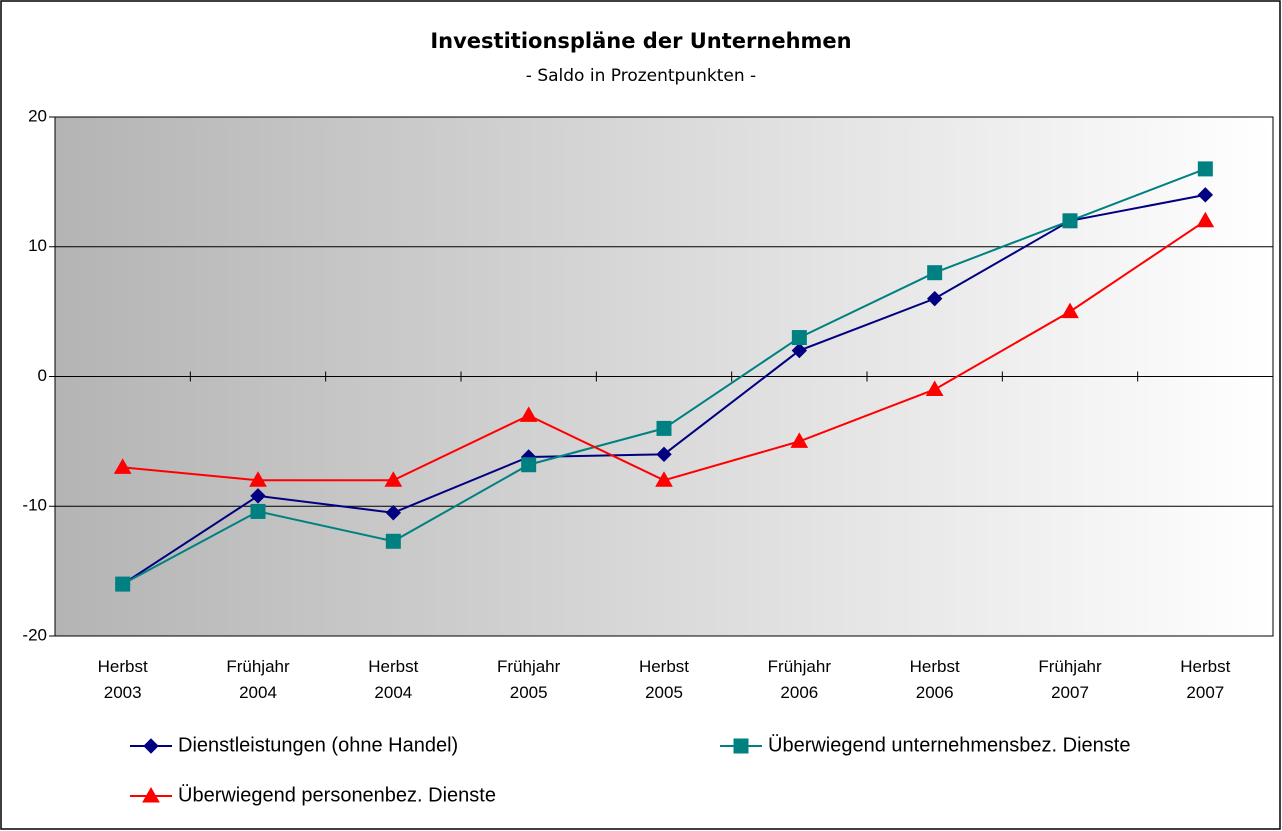 The image size is (1282, 831). What do you see at coordinates (641, 76) in the screenshot?
I see `chart-subtitle: - Saldo in Prozentpunkten -` at bounding box center [641, 76].